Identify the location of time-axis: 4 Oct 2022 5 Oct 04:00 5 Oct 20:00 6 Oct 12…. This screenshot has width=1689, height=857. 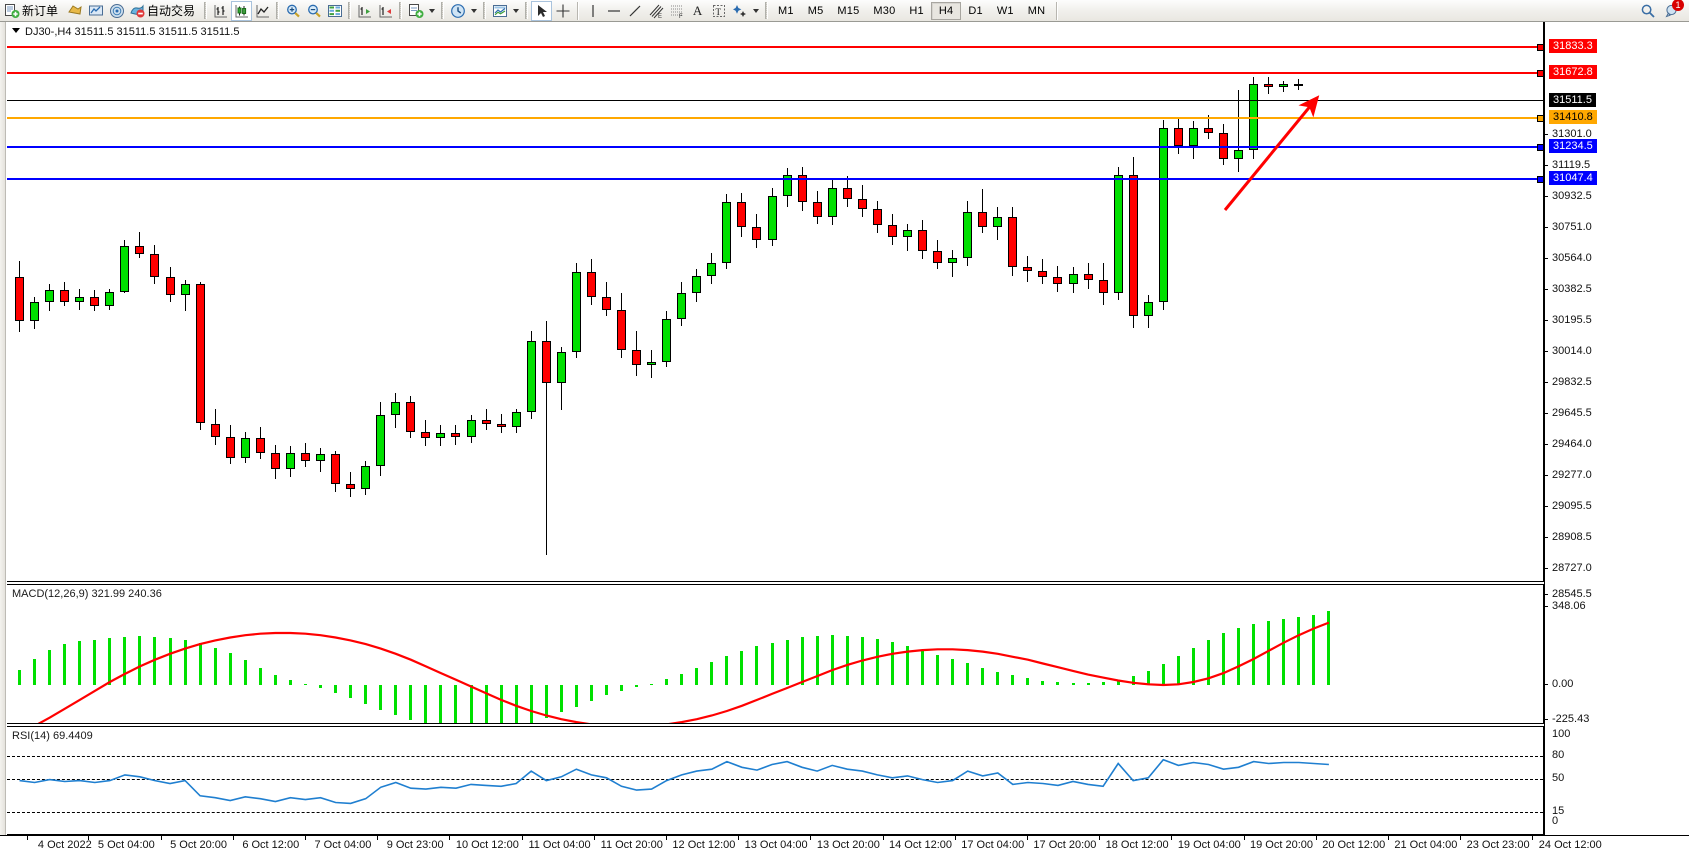
(844, 846).